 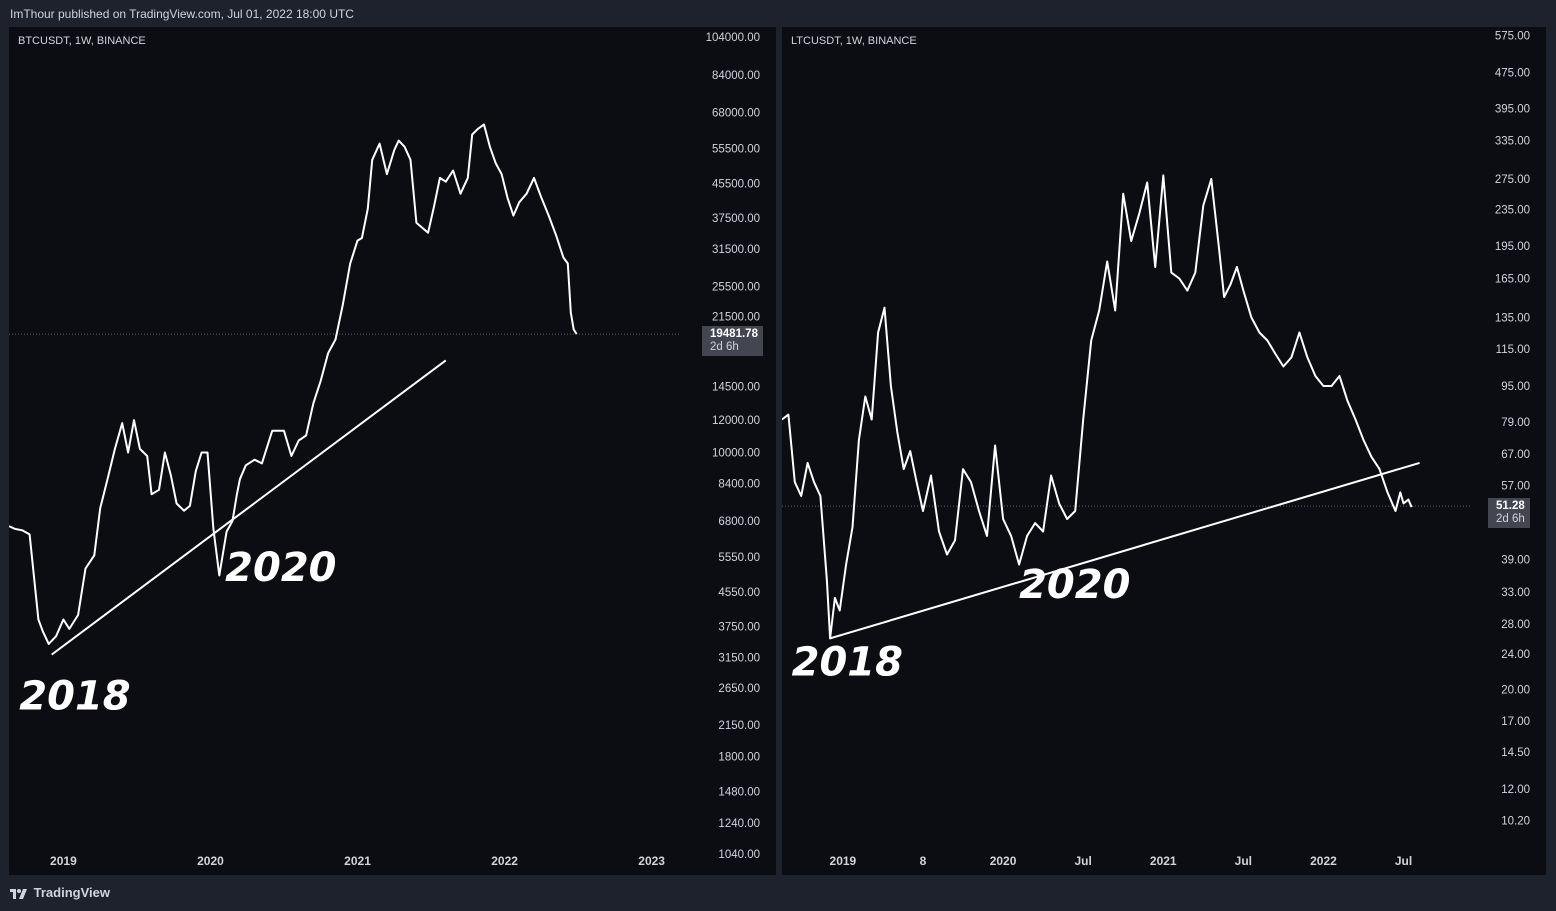 What do you see at coordinates (1074, 585) in the screenshot?
I see `ltc-annotation-2020: 2020` at bounding box center [1074, 585].